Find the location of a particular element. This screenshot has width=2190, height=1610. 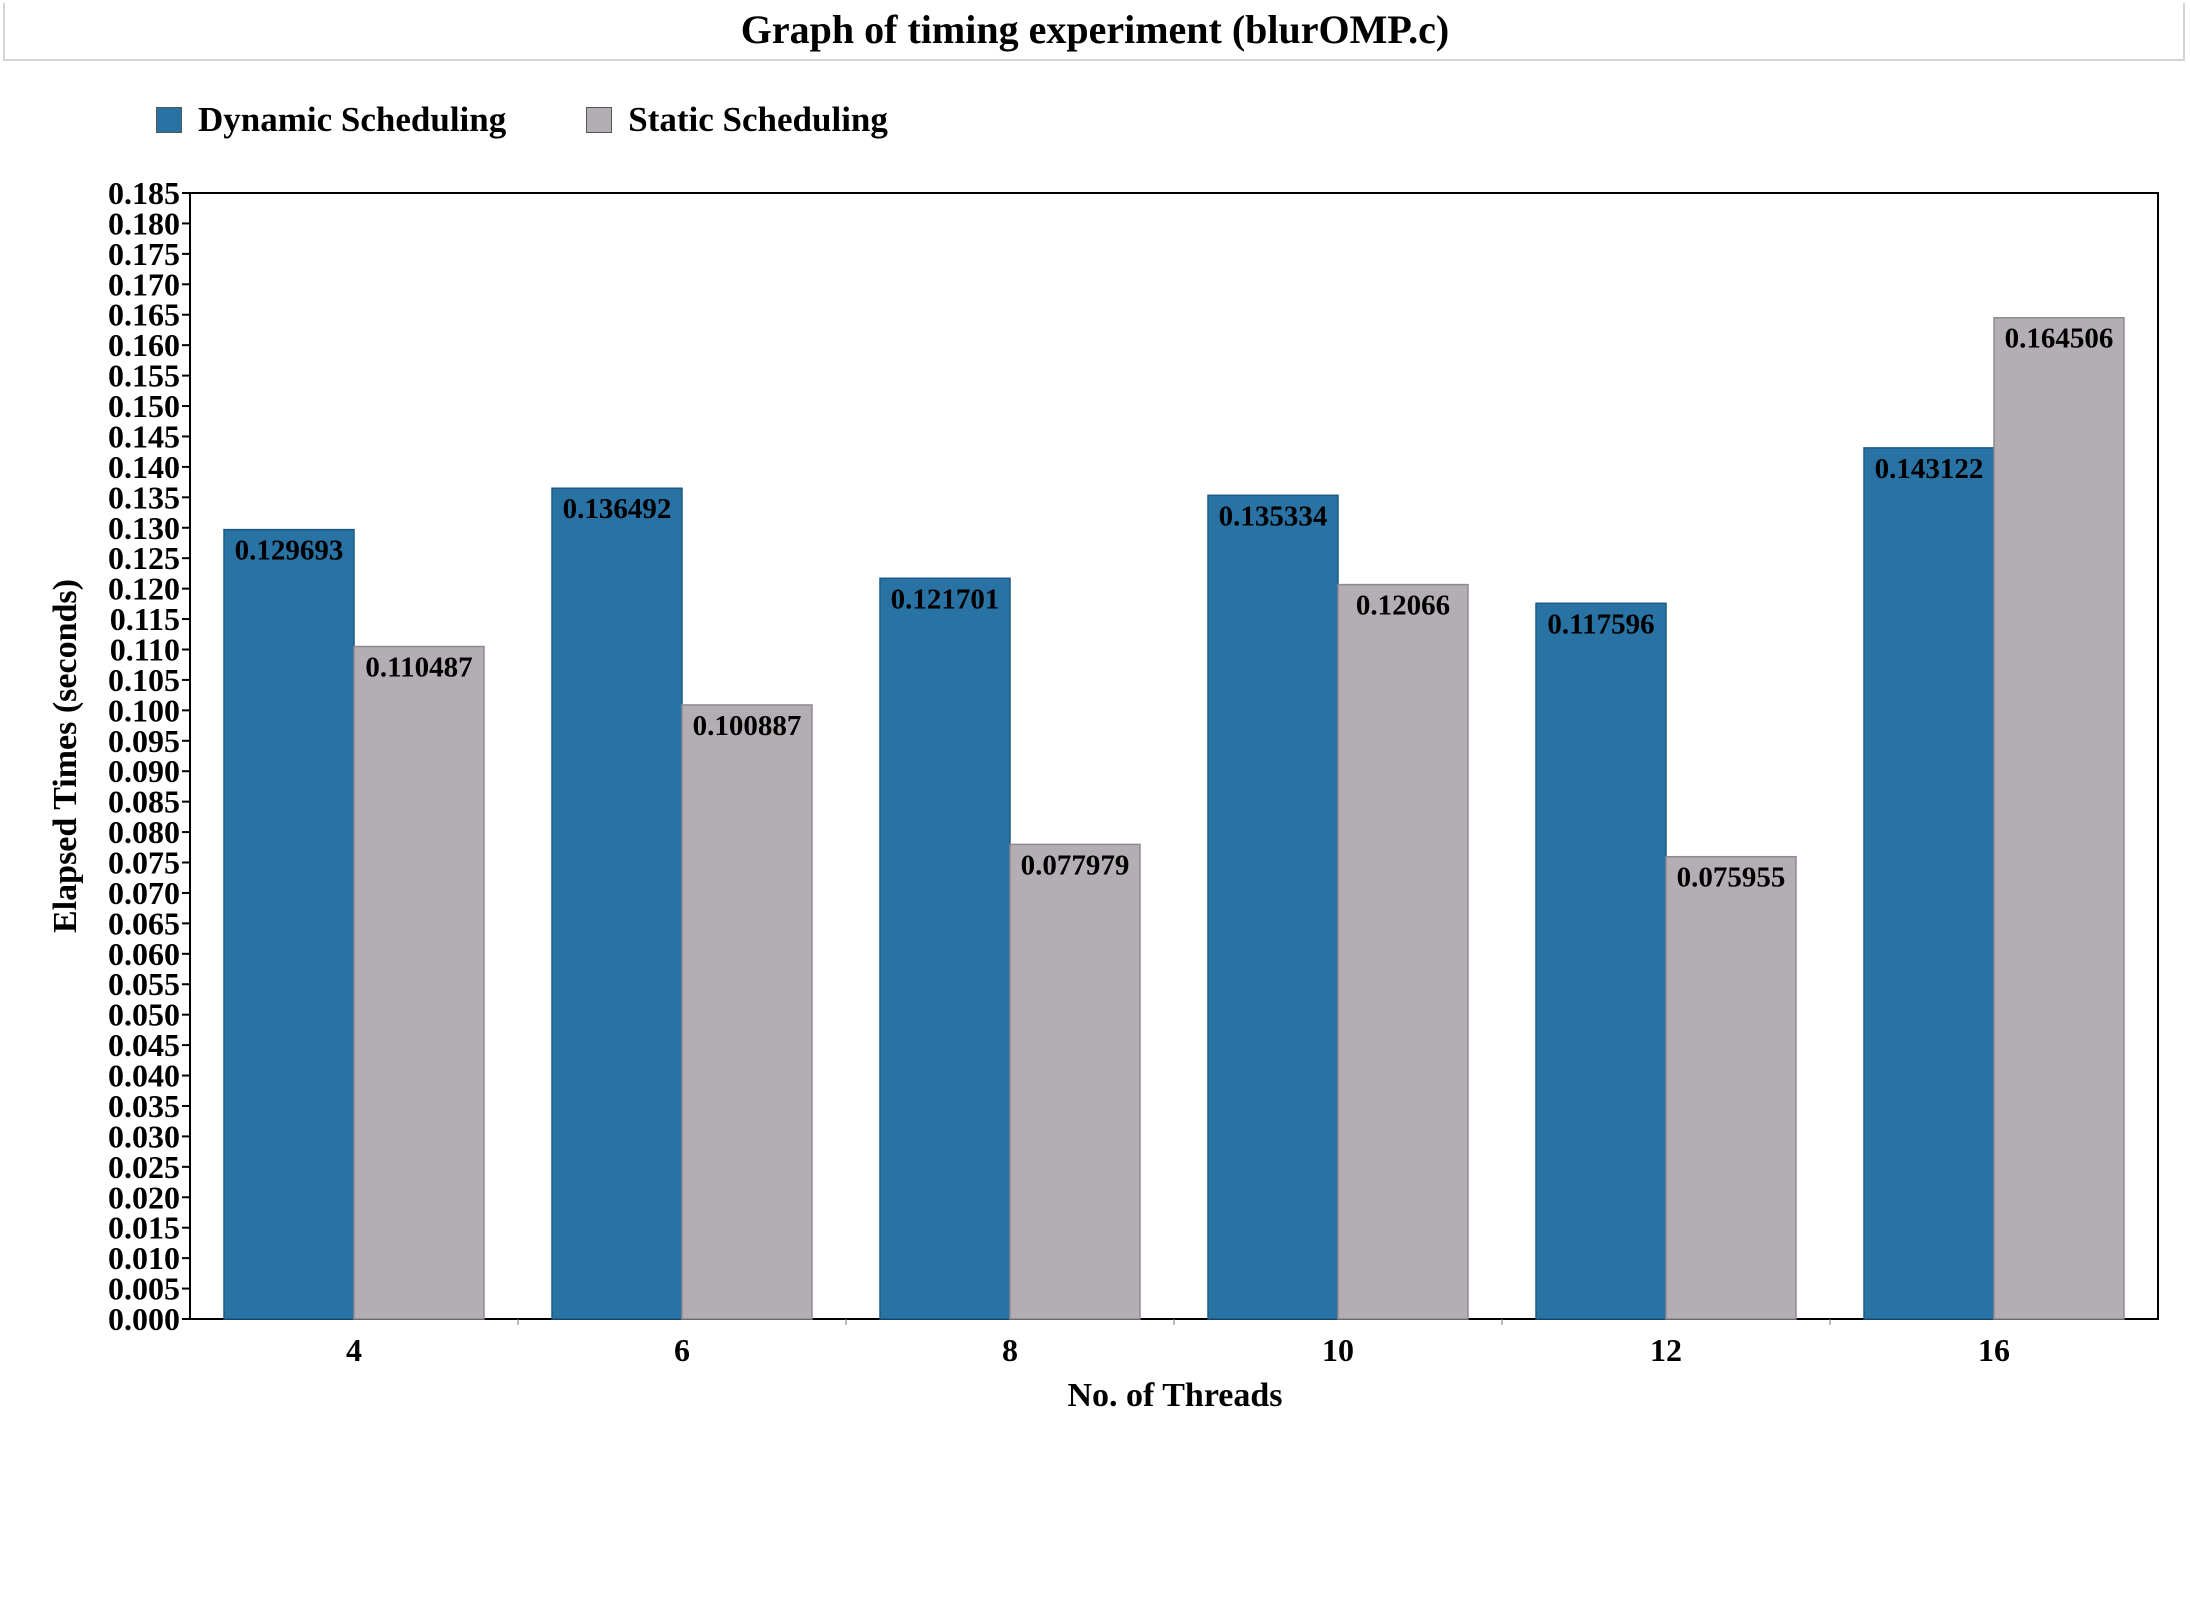

y-tick-label: 0.070 is located at coordinates (144, 893).